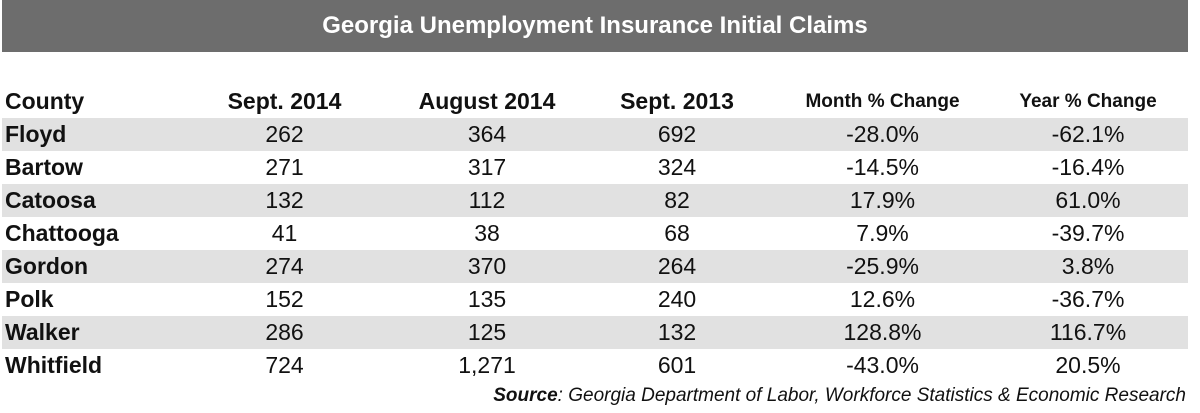 The width and height of the screenshot is (1200, 413). What do you see at coordinates (1088, 365) in the screenshot?
I see `year-change-cell: 20.5%` at bounding box center [1088, 365].